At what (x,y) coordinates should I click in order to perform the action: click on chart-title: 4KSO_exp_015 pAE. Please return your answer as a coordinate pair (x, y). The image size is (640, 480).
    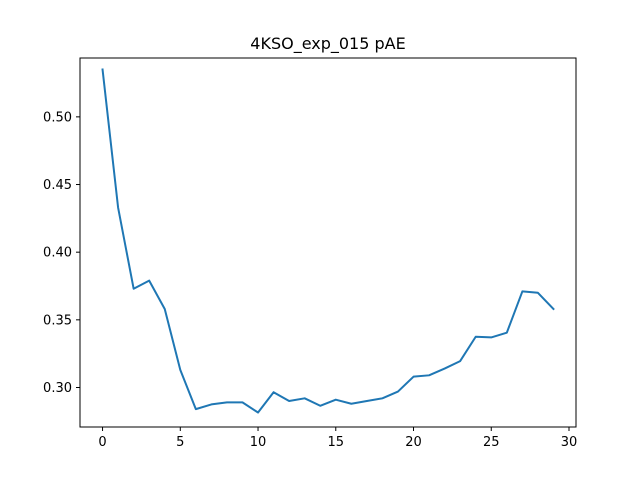
    Looking at the image, I should click on (327, 44).